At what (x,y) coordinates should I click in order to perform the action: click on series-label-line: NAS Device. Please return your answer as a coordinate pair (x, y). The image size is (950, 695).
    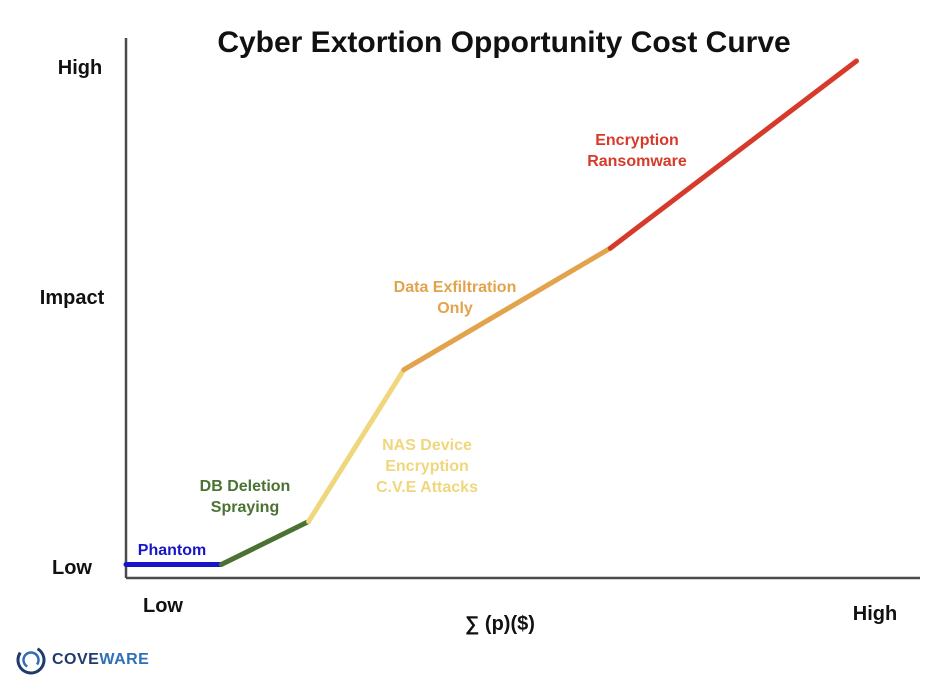
    Looking at the image, I should click on (427, 445).